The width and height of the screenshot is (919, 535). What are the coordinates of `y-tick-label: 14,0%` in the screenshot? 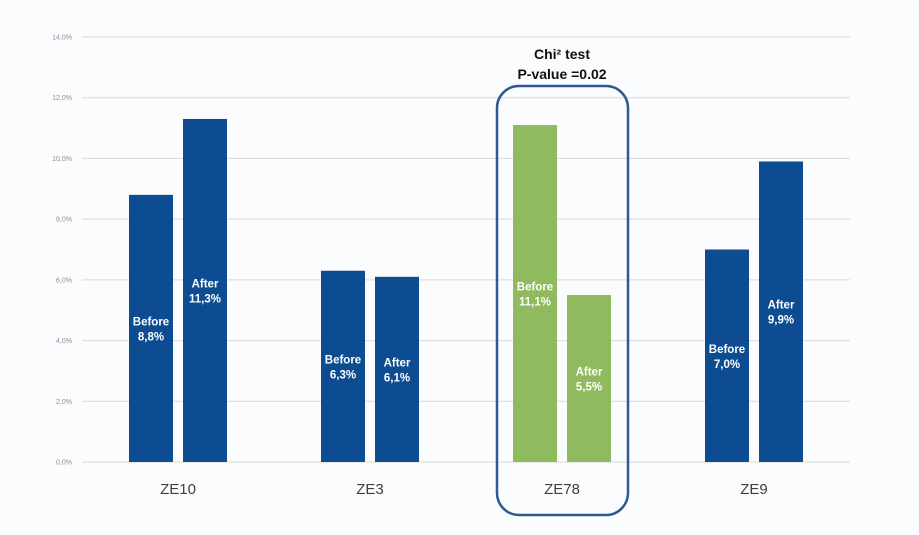 It's located at (62, 38).